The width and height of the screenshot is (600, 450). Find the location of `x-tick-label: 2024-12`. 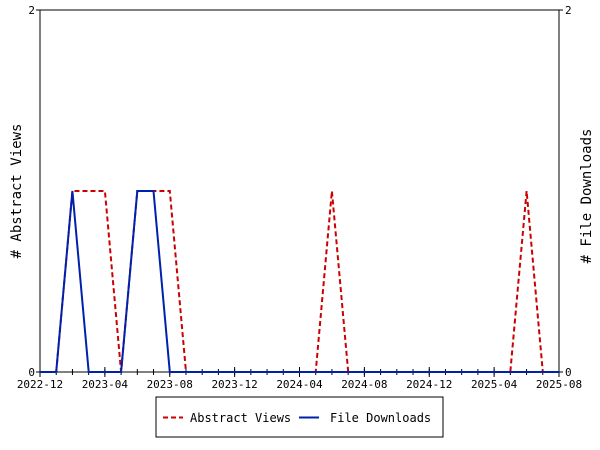

x-tick-label: 2024-12 is located at coordinates (429, 384).